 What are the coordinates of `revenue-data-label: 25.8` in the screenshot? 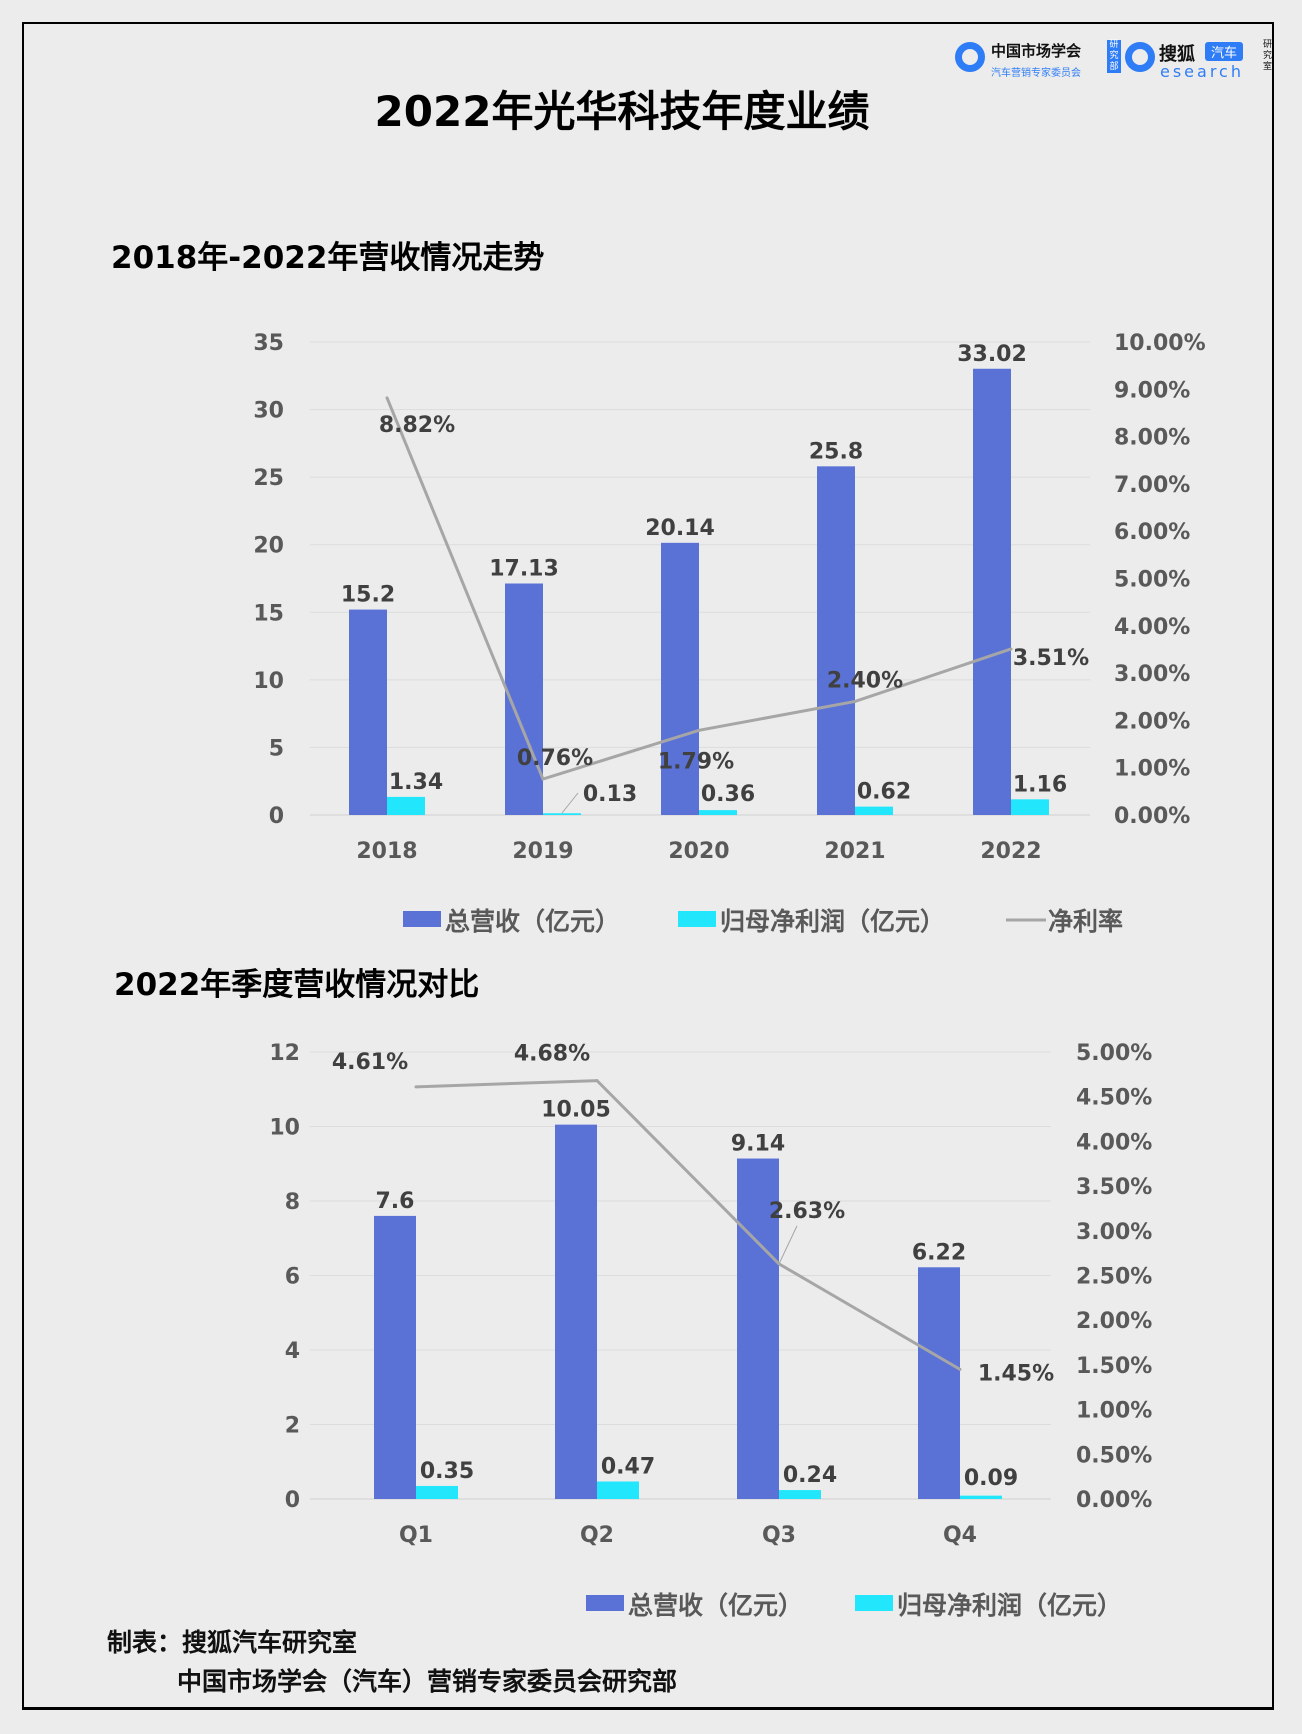 It's located at (836, 451).